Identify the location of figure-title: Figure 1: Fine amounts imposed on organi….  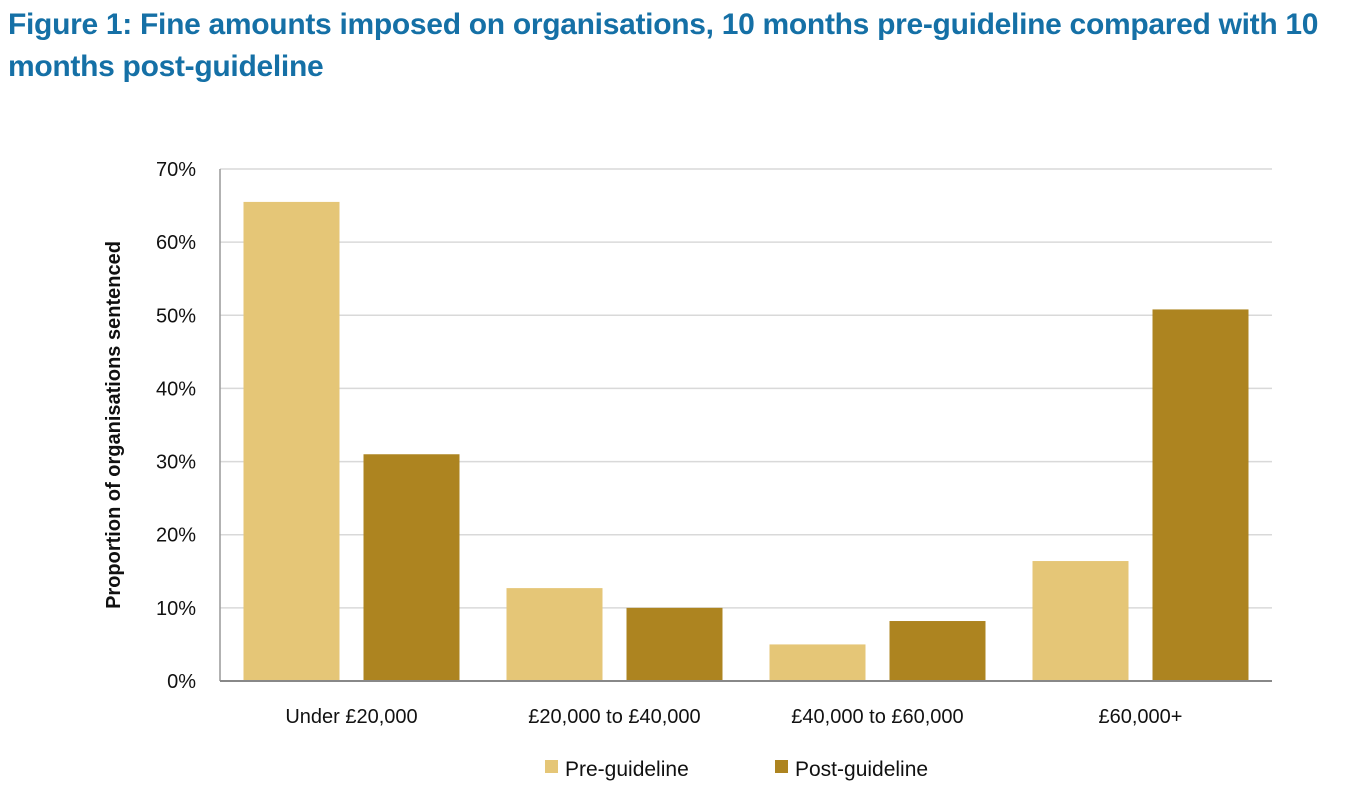
(663, 45).